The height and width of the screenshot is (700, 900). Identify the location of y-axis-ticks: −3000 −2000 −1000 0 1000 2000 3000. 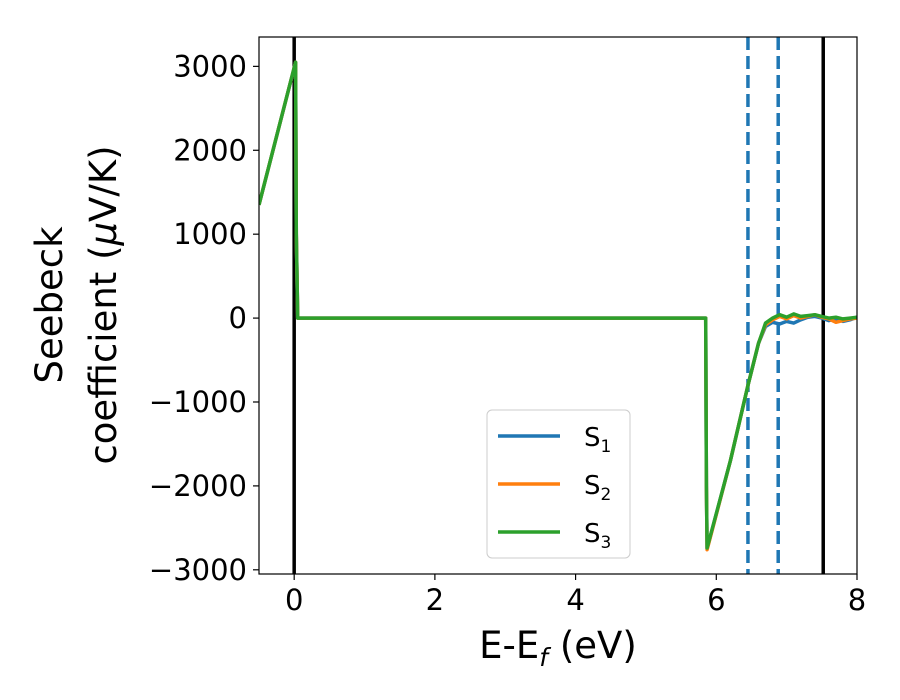
(204, 318).